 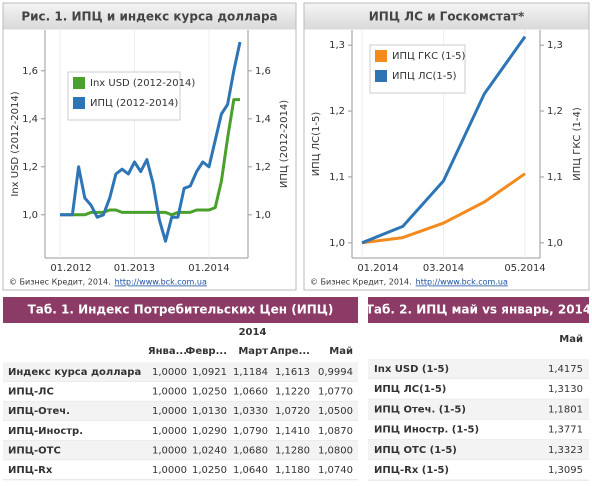 What do you see at coordinates (524, 268) in the screenshot?
I see `x-tick-label: 05.2014` at bounding box center [524, 268].